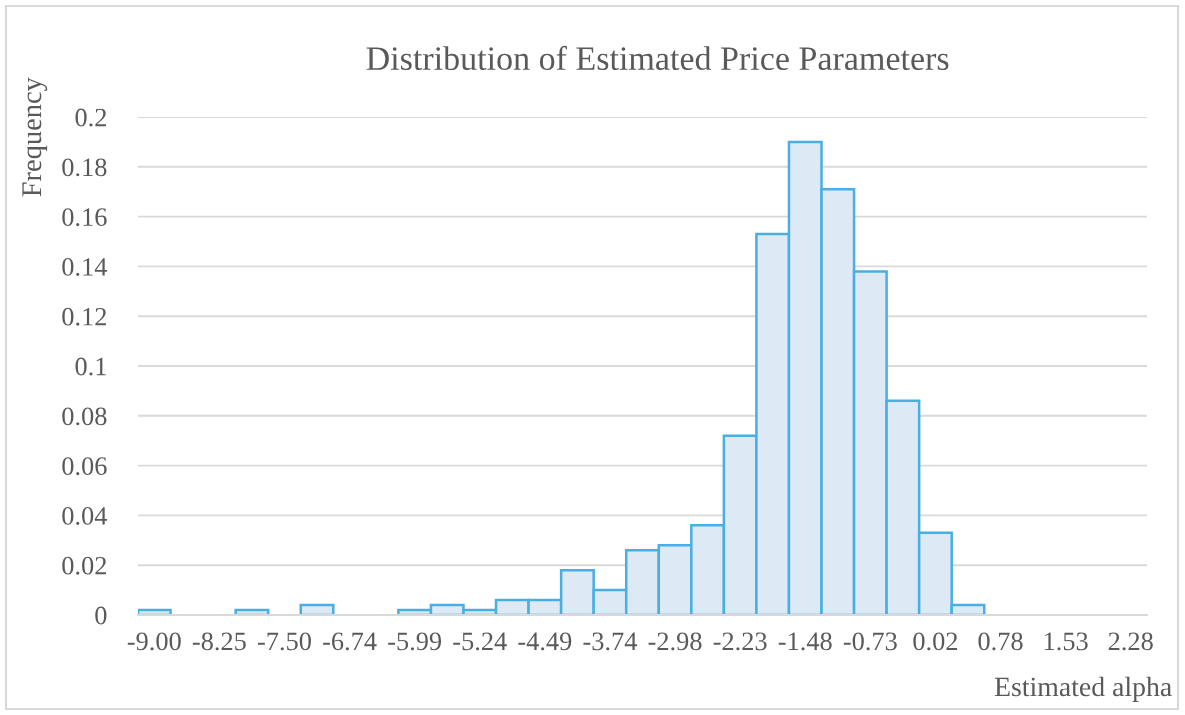  Describe the element at coordinates (657, 58) in the screenshot. I see `chart-title: Distribution of Estimated Price Parameters` at that location.